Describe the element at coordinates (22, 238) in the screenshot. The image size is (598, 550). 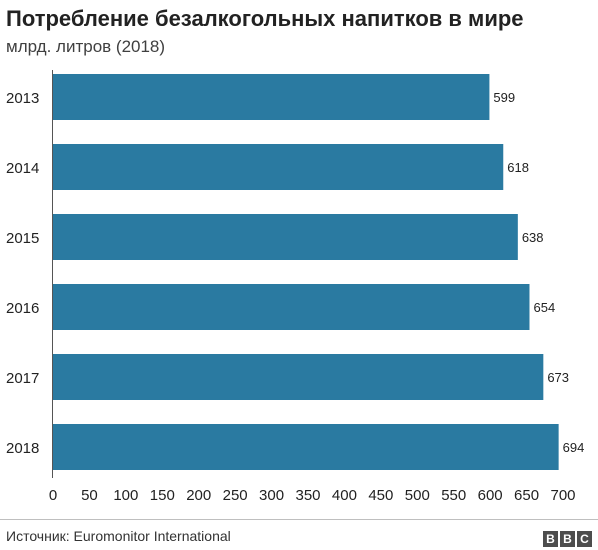
I see `category-label: 2015` at that location.